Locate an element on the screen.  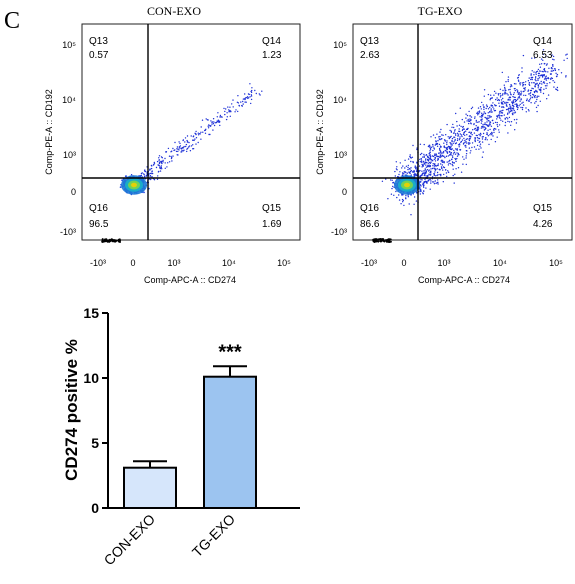
y-tick-label: 10⁵ is located at coordinates (340, 45).